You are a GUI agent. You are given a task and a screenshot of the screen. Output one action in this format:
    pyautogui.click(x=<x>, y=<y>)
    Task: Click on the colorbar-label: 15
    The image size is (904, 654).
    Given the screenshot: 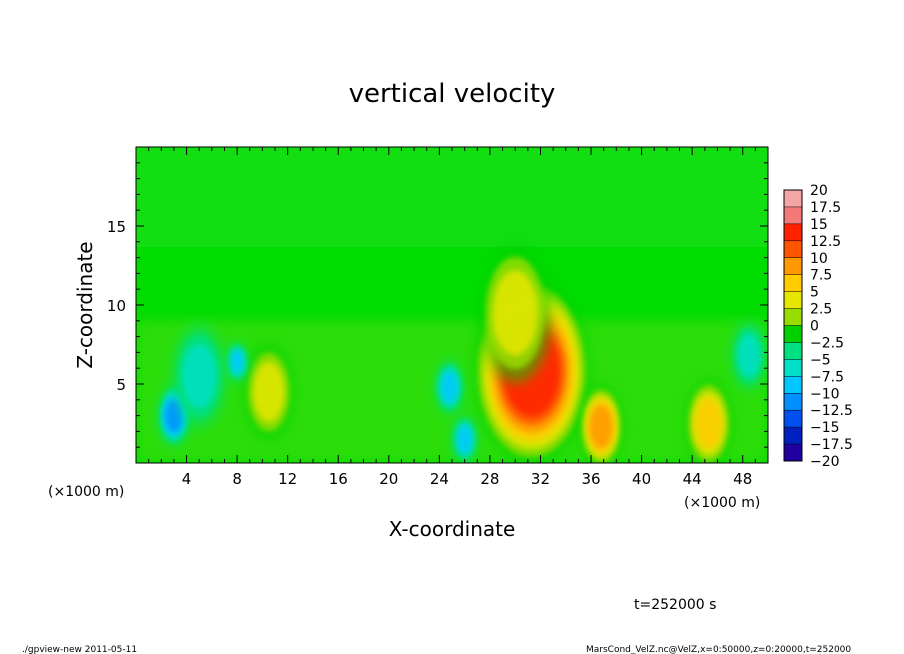 What is the action you would take?
    pyautogui.click(x=819, y=225)
    